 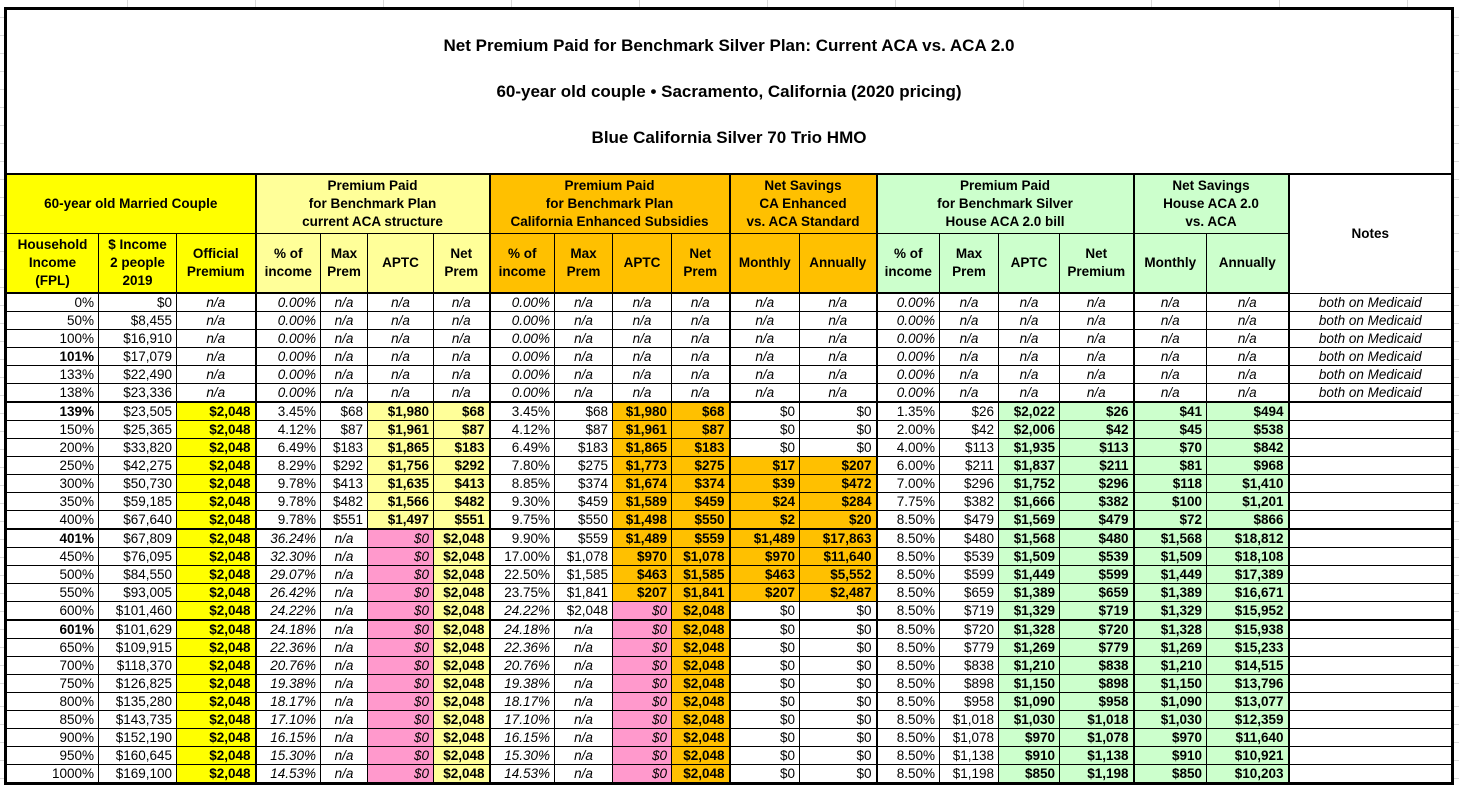 What do you see at coordinates (1370, 556) in the screenshot?
I see `cell-notes-450%` at bounding box center [1370, 556].